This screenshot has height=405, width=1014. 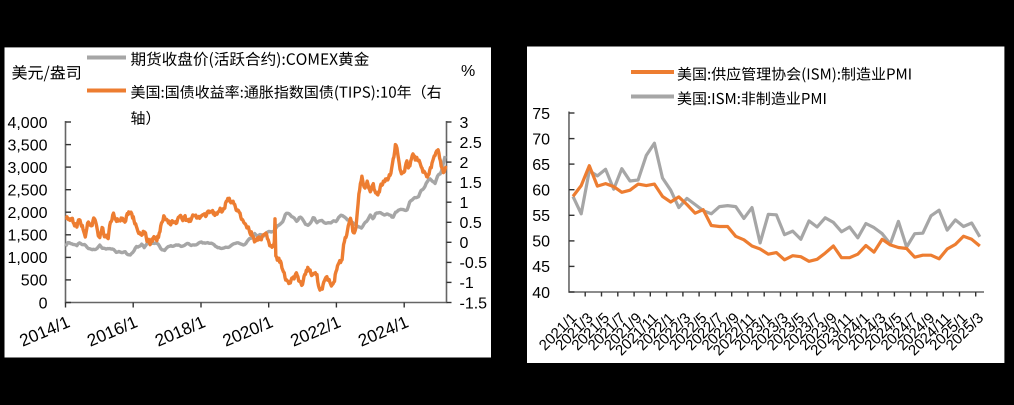 What do you see at coordinates (541, 139) in the screenshot?
I see `svg-text: 70` at bounding box center [541, 139].